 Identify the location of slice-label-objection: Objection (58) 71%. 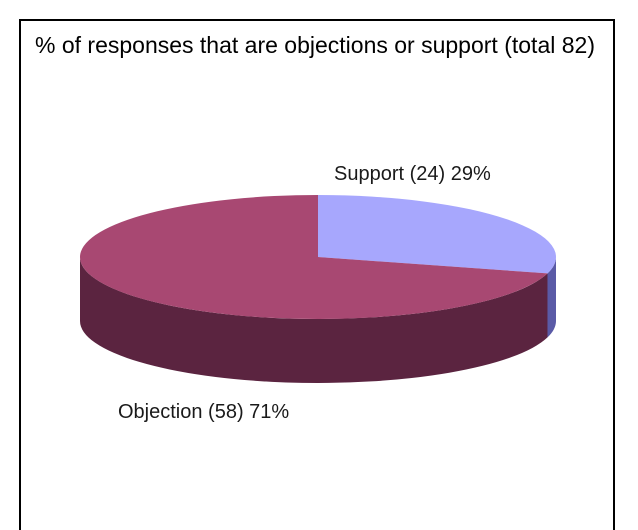
(203, 412).